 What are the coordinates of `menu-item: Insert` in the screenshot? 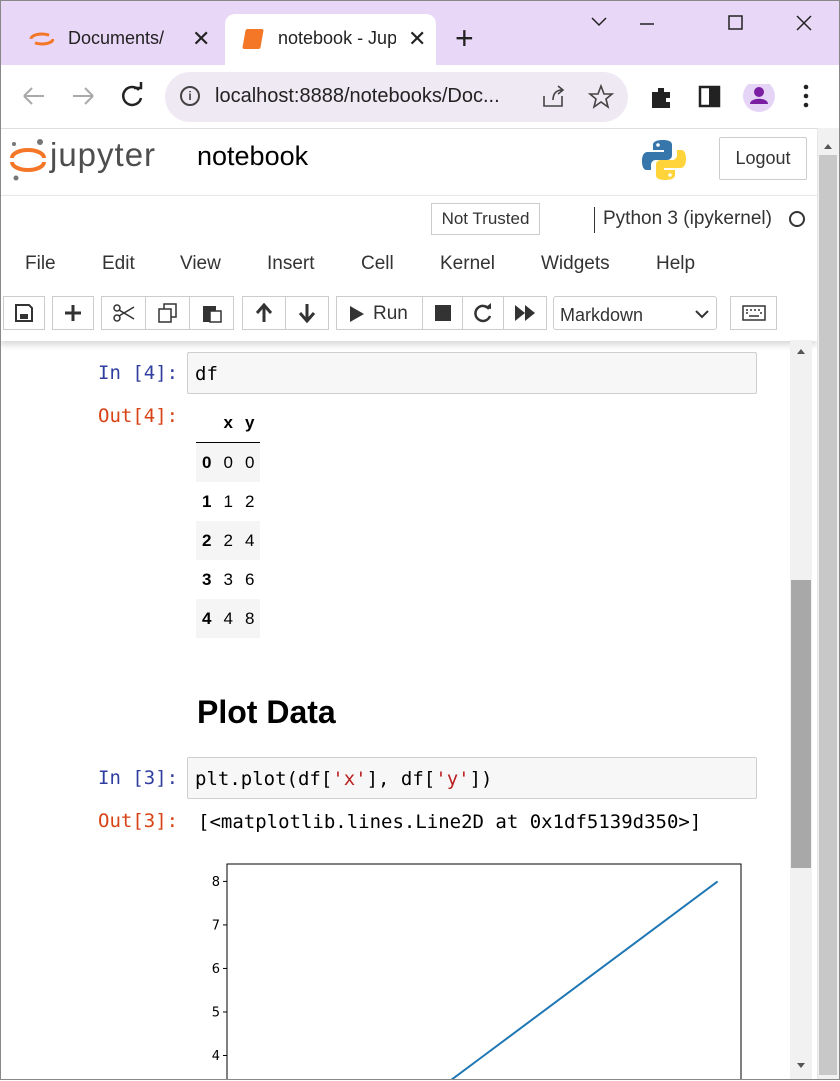 It's located at (291, 263).